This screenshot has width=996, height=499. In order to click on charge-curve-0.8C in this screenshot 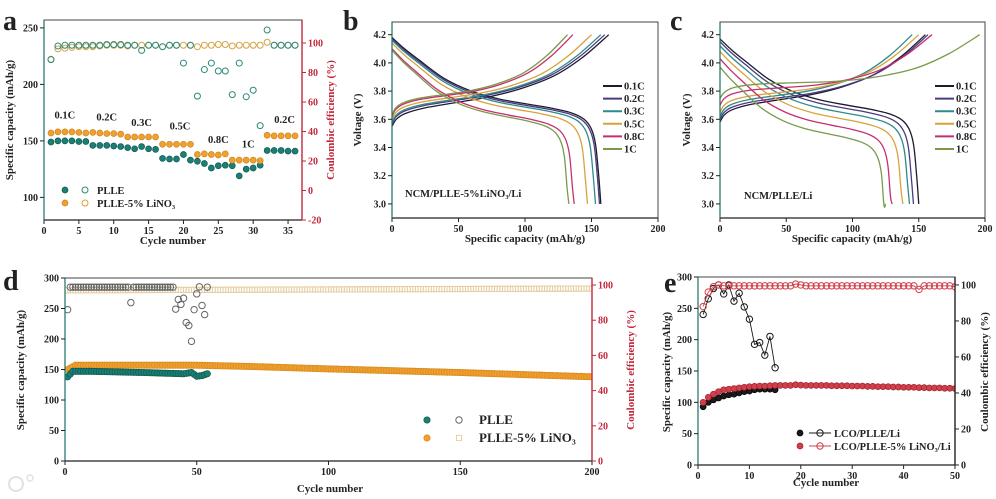, I will do `click(483, 75)`.